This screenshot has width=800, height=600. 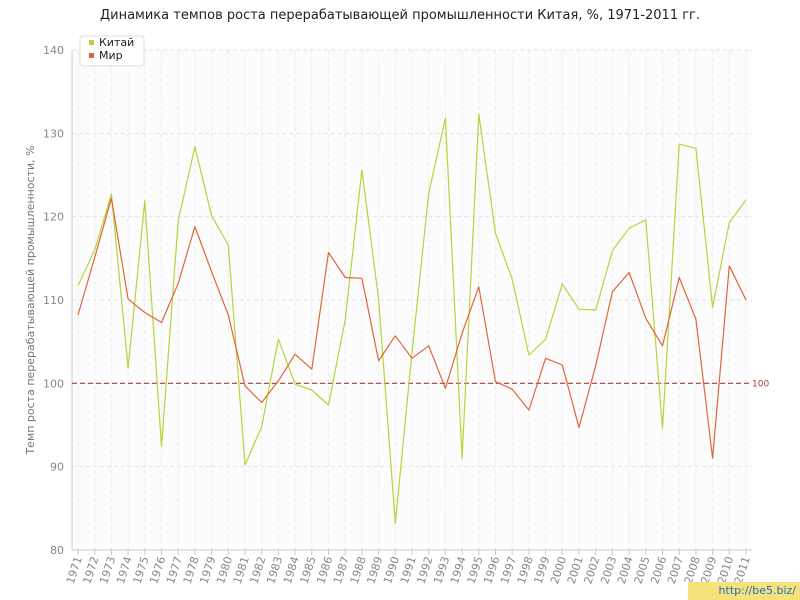 What do you see at coordinates (53, 50) in the screenshot?
I see `y-tick-label: 140` at bounding box center [53, 50].